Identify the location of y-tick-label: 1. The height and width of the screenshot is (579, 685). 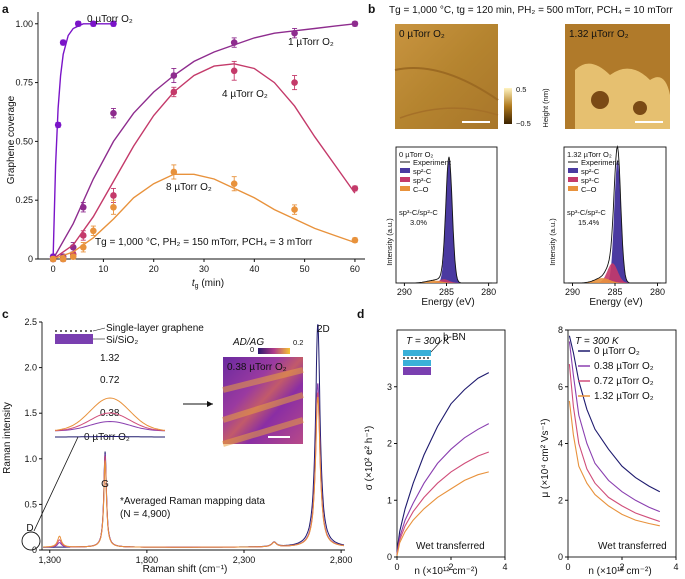
(389, 500).